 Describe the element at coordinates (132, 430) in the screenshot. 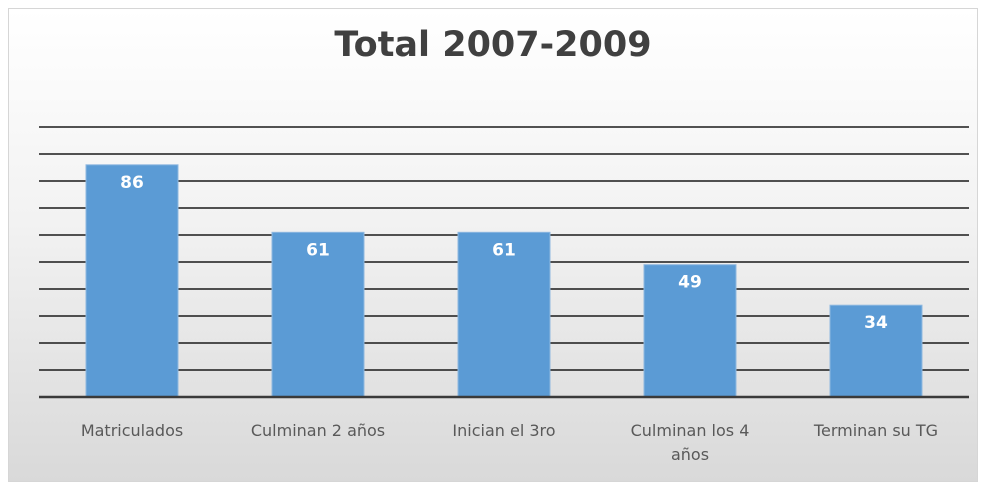

I see `category-label: Matriculados` at that location.